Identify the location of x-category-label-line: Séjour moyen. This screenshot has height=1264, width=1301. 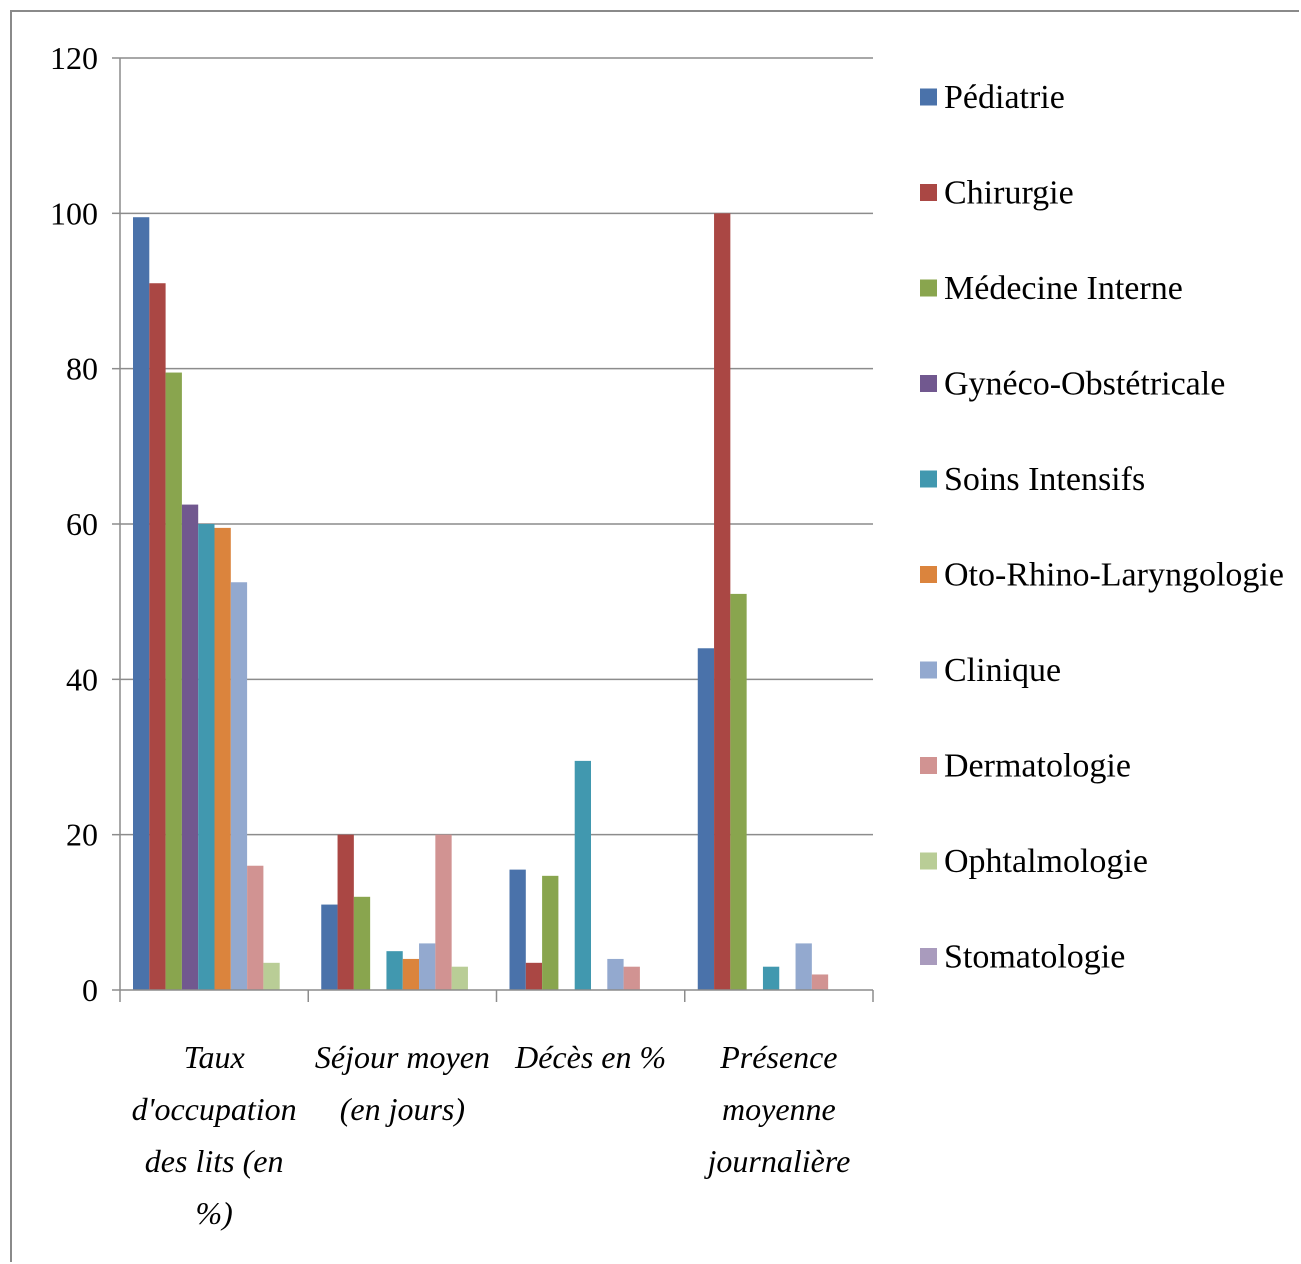
(402, 1057).